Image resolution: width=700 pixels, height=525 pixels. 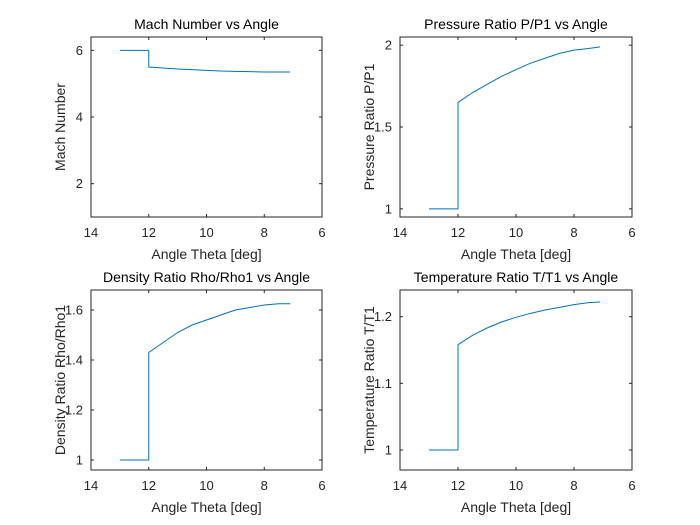 I want to click on chart-title: Mach Number vs Angle, so click(x=206, y=24).